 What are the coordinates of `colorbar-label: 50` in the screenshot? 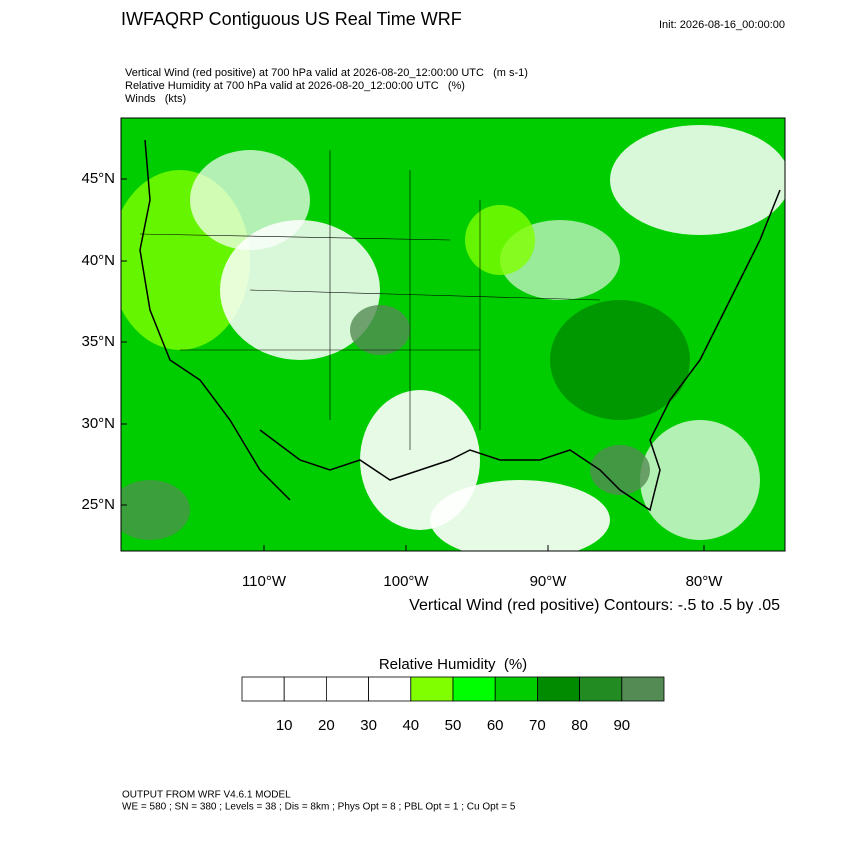 It's located at (453, 725).